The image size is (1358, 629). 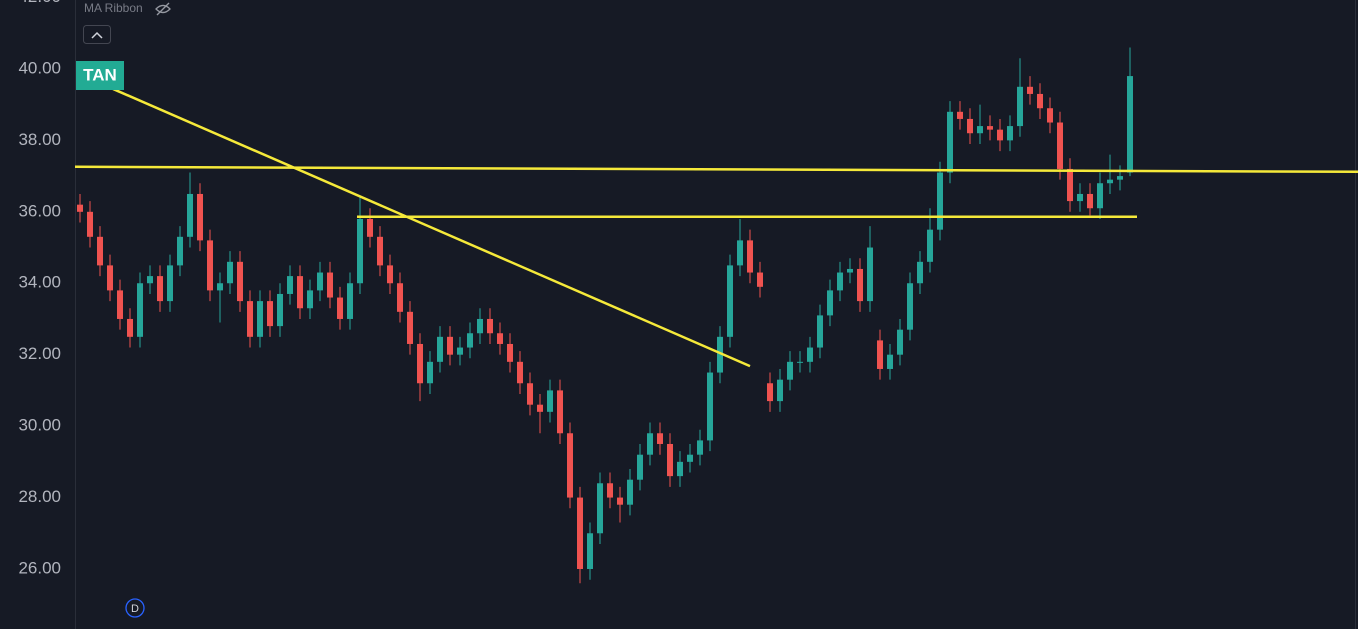 I want to click on indicator-label: MA Ribbon, so click(x=113, y=8).